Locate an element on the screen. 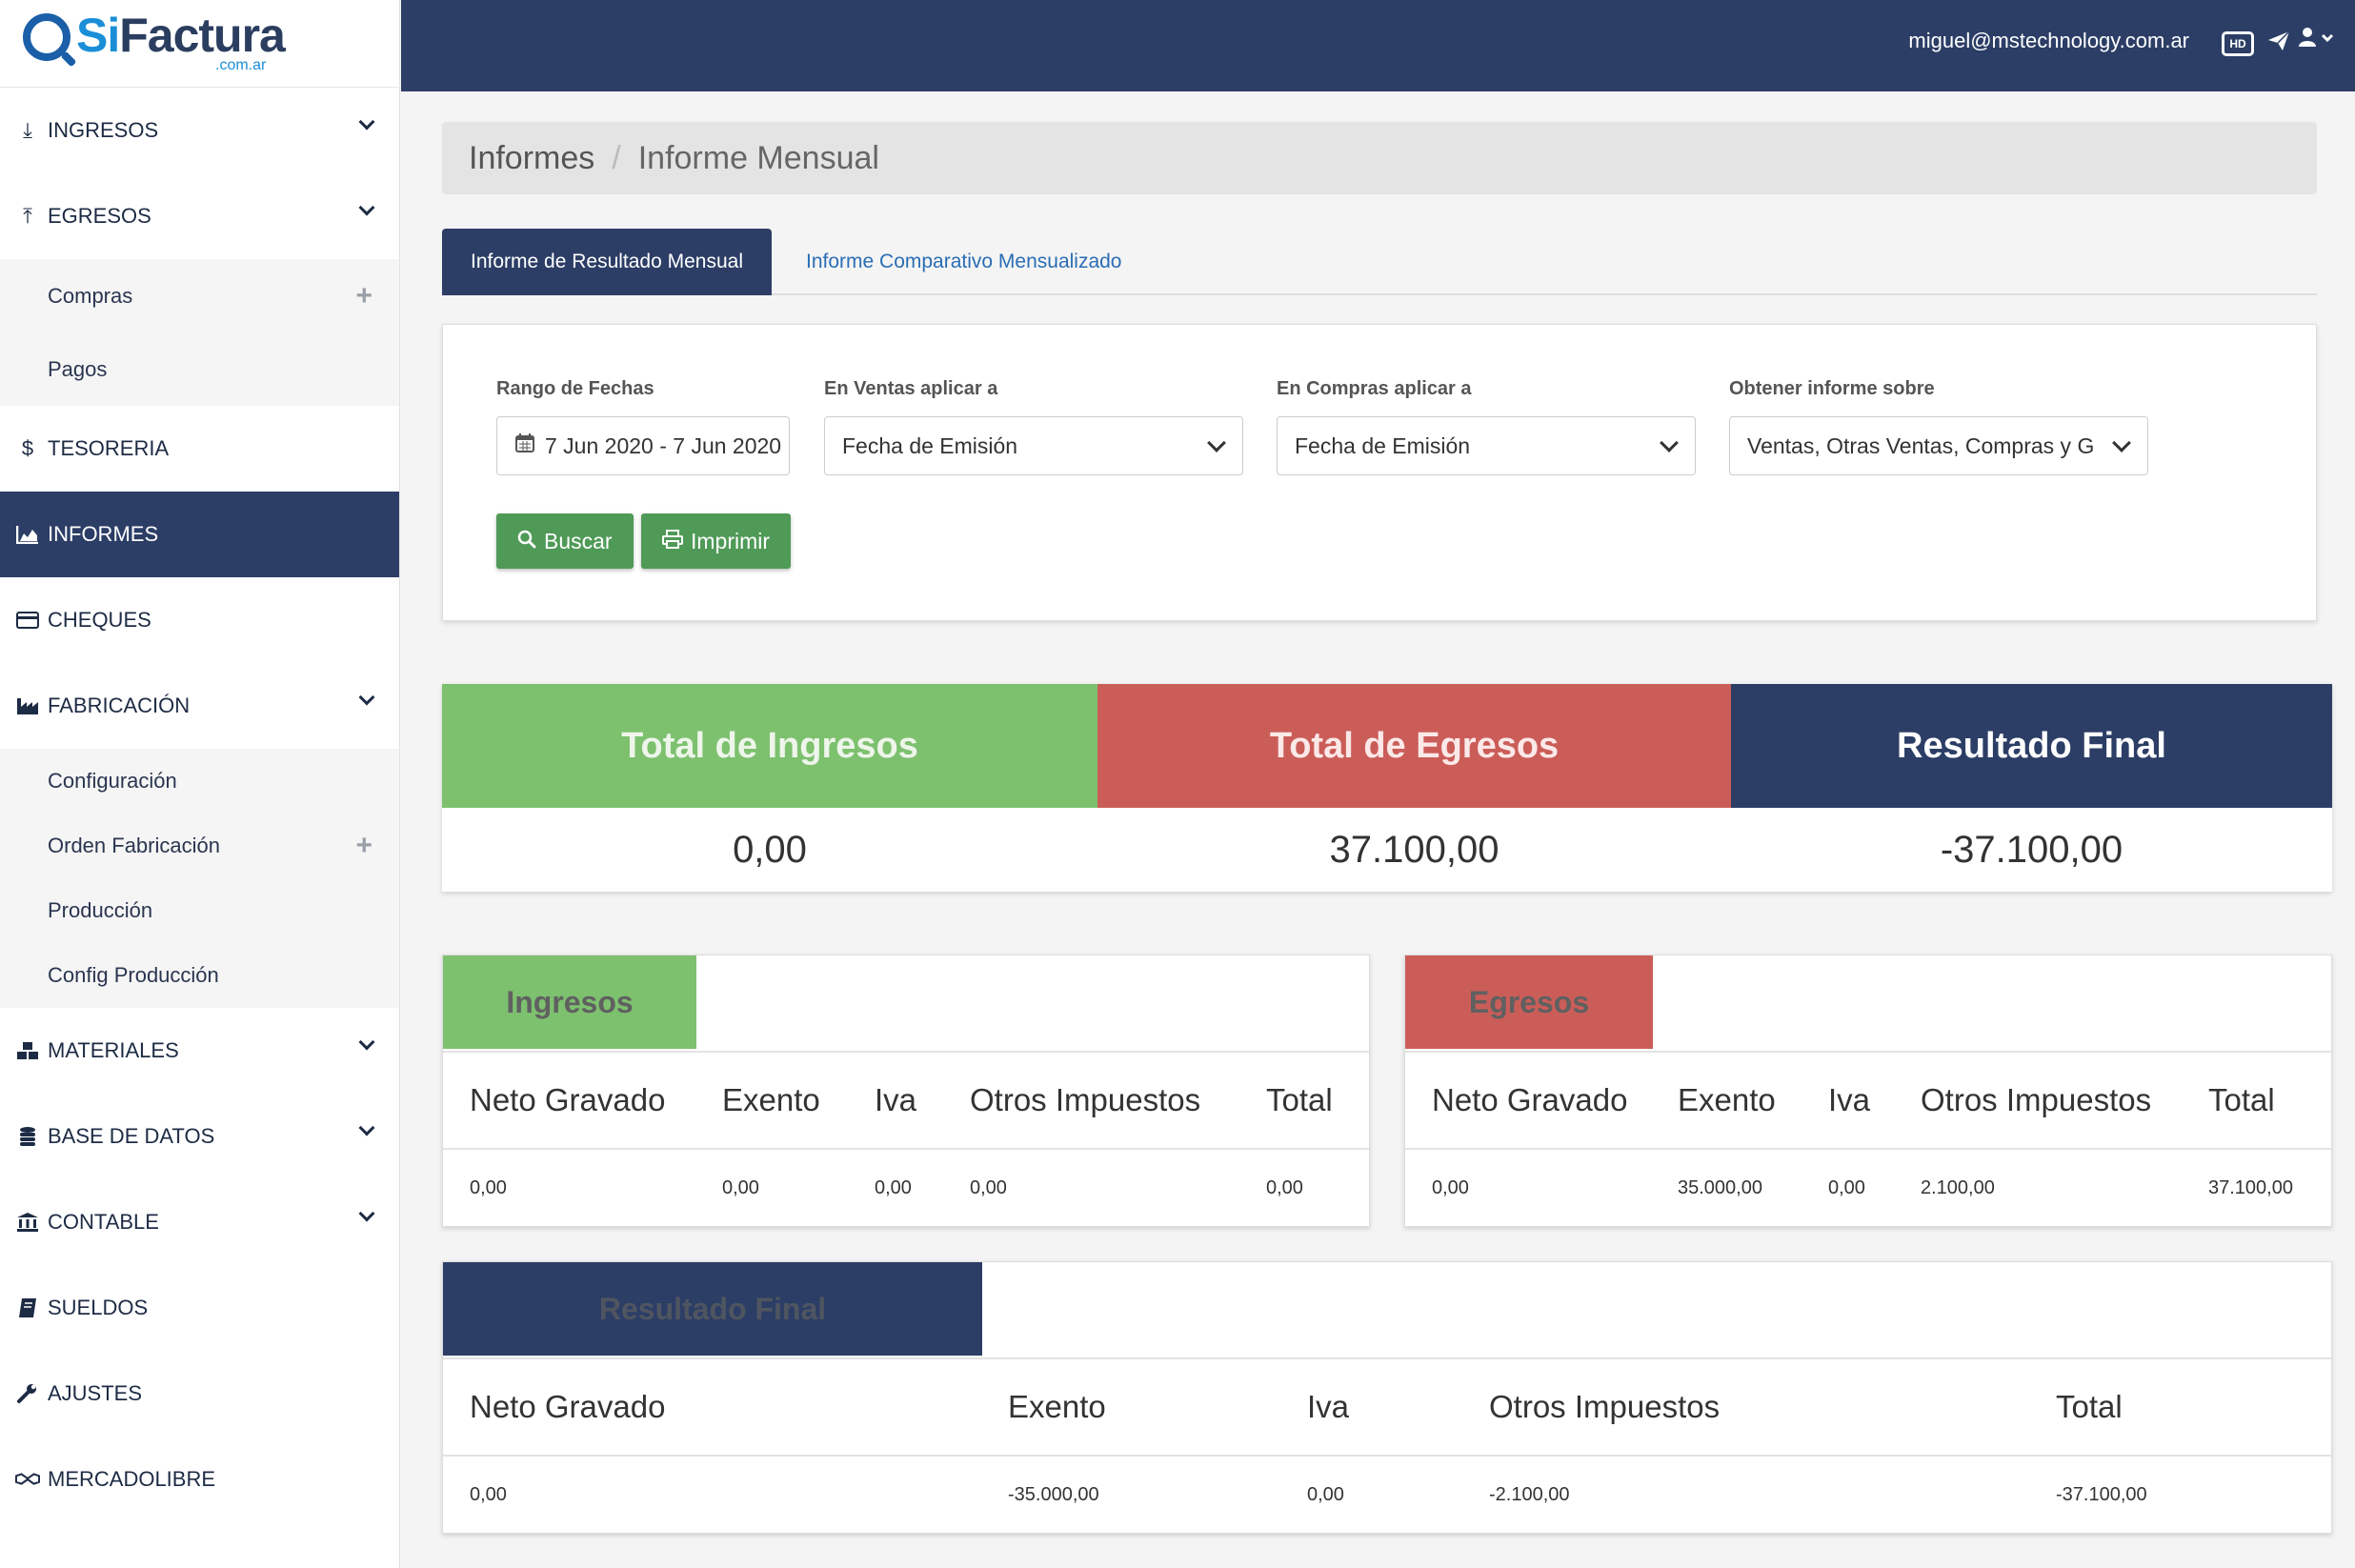 The image size is (2355, 1568). sidebar-item-label: SUELDOS is located at coordinates (98, 1308).